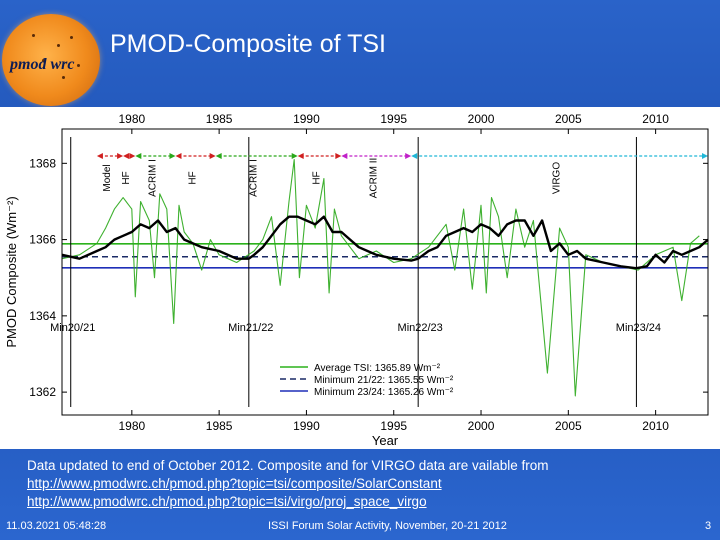  Describe the element at coordinates (72, 328) in the screenshot. I see `minimum-label: Min20/21` at that location.